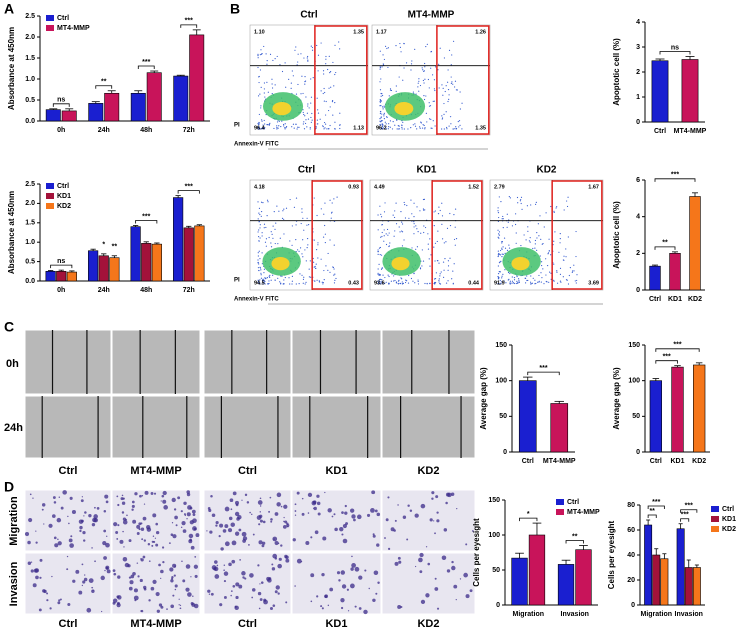 The image size is (742, 632). What do you see at coordinates (476, 552) in the screenshot?
I see `y-axis-label: Cells per eyesight` at bounding box center [476, 552].